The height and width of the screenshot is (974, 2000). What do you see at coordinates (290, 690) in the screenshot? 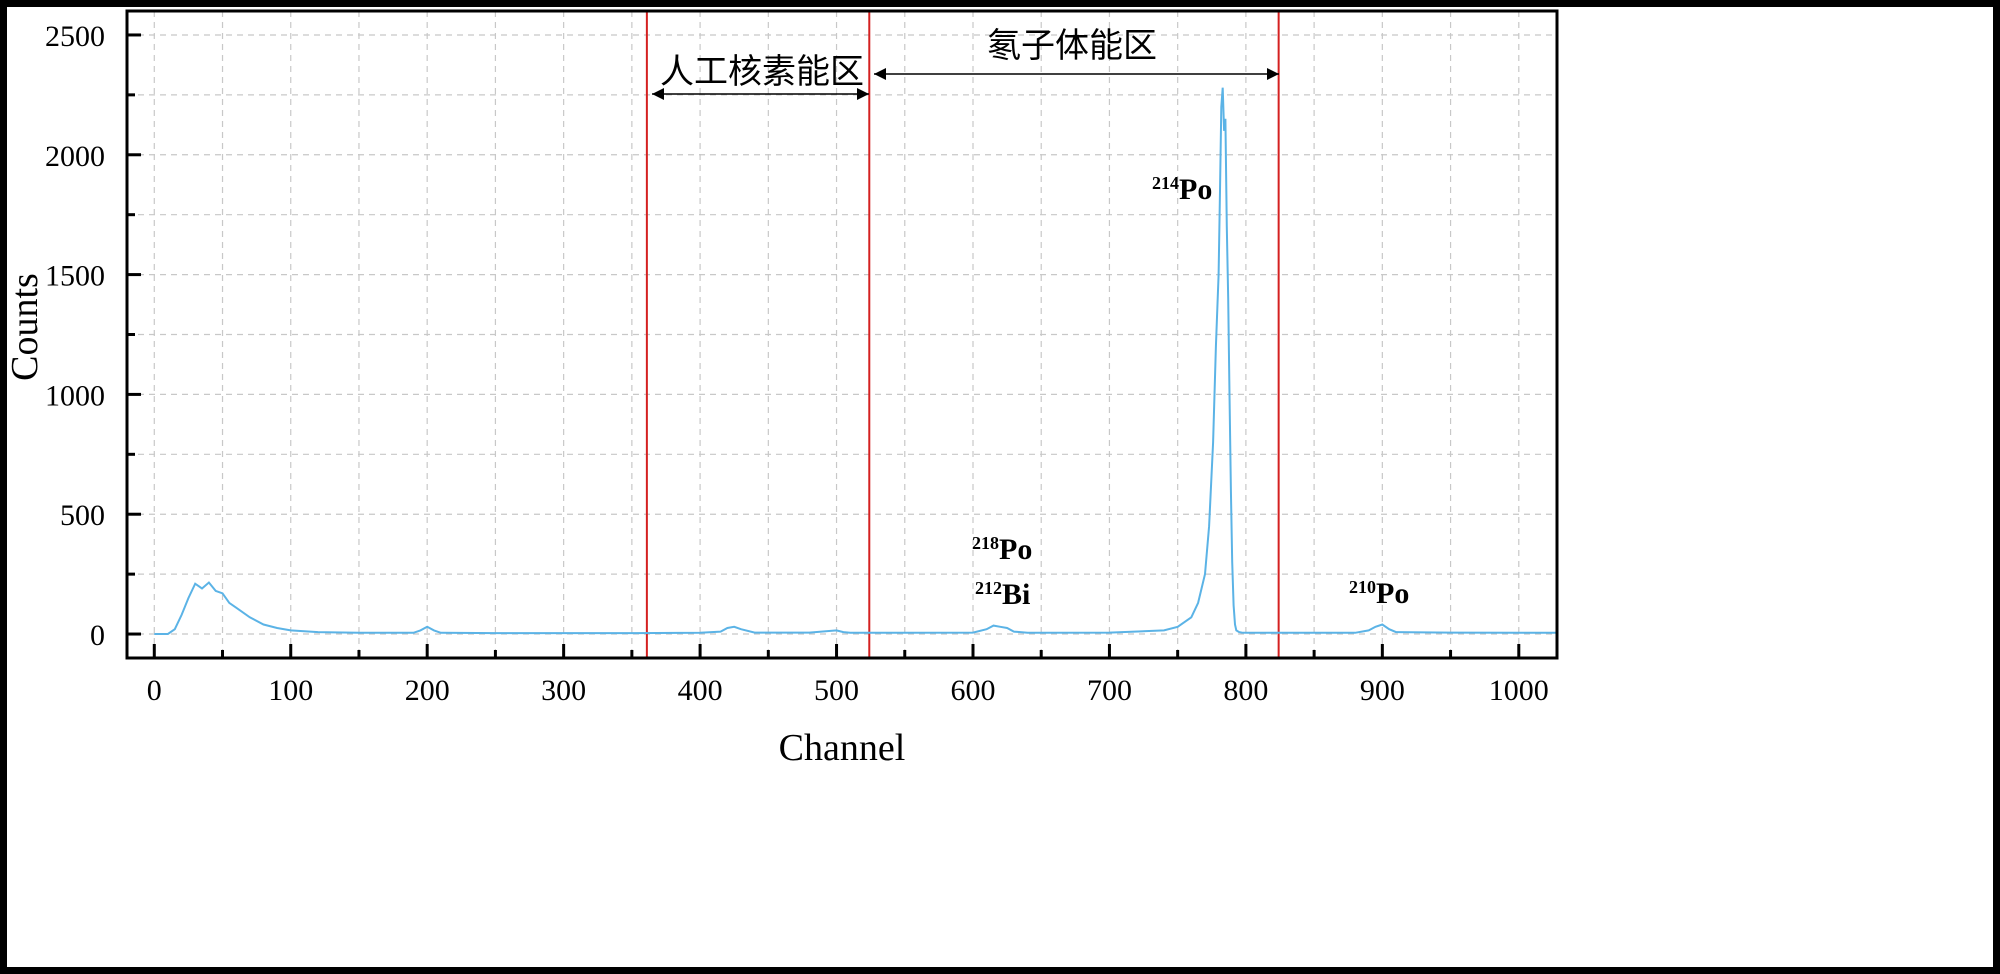
I see `x-tick-label: 100` at bounding box center [290, 690].